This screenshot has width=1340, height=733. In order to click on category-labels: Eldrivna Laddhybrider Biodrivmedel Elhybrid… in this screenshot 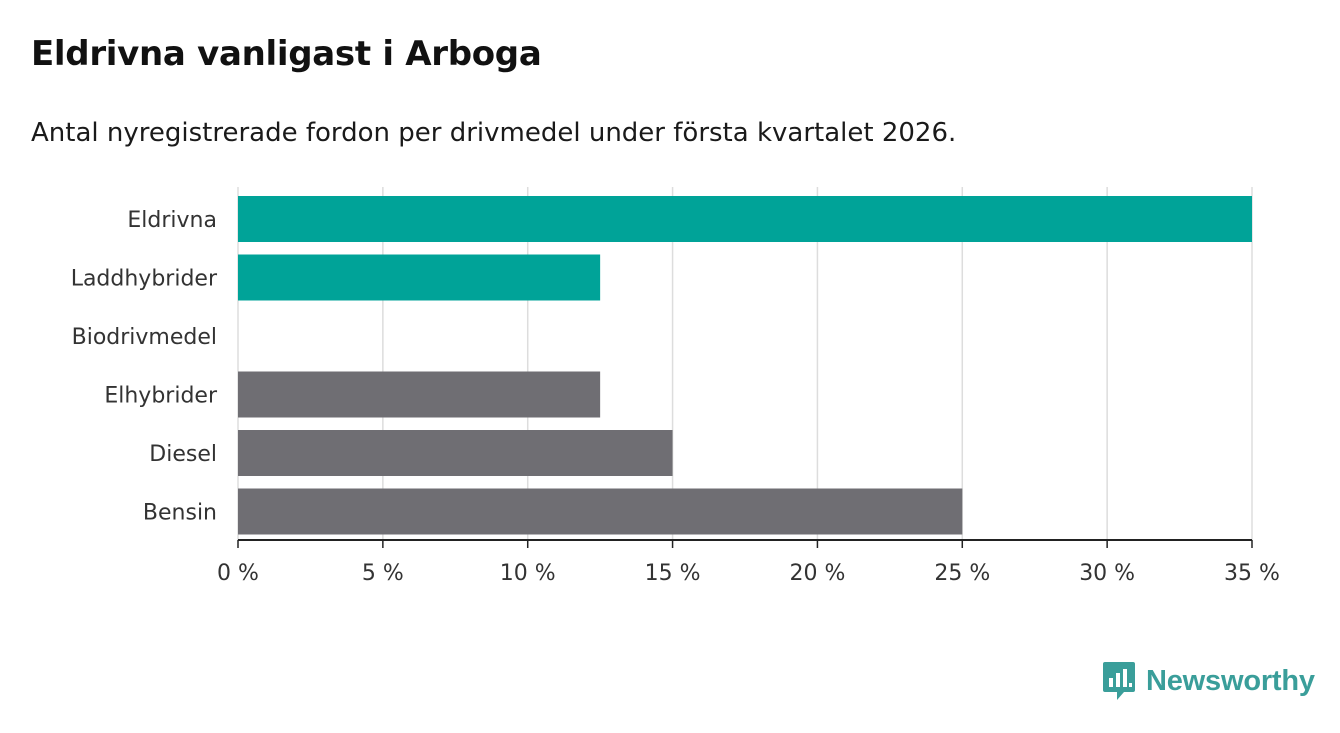, I will do `click(144, 367)`.